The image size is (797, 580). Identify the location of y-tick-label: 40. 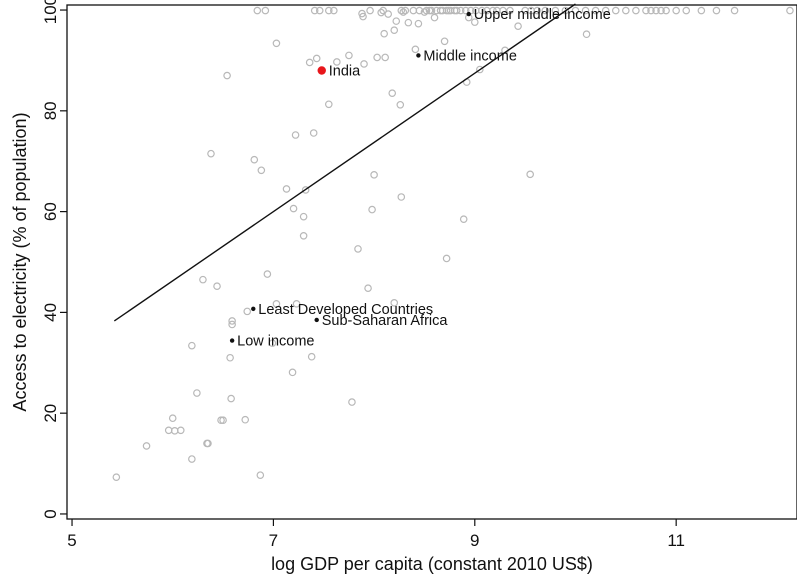
(50, 312).